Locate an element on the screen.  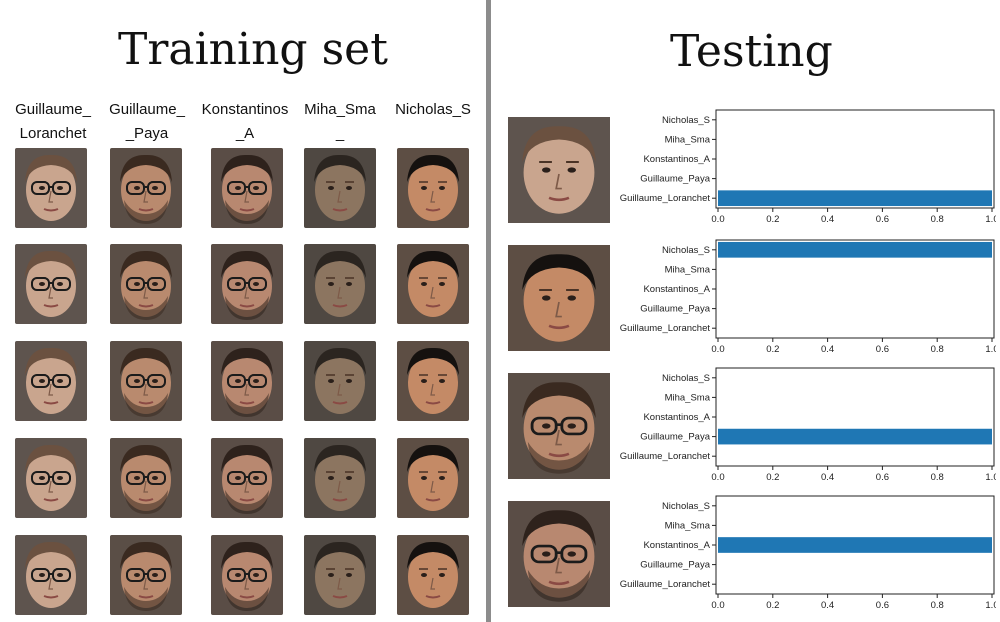
class-label: Guillaume_ Loranchet is located at coordinates (53, 121).